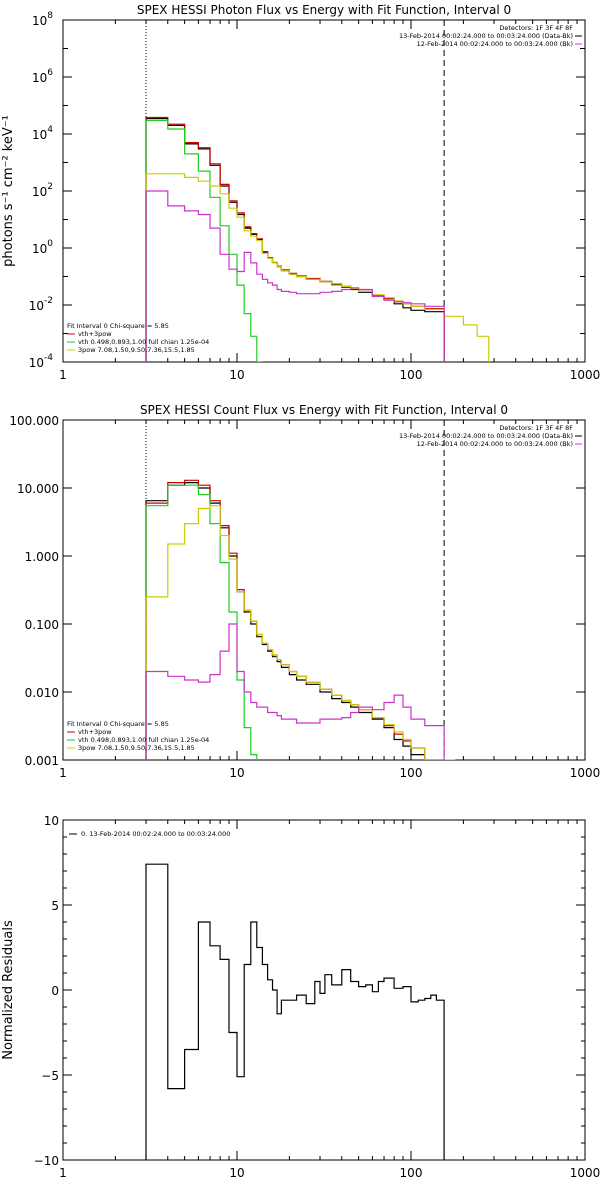 The height and width of the screenshot is (1200, 600). What do you see at coordinates (42, 247) in the screenshot?
I see `y-tick-label: 10⁰` at bounding box center [42, 247].